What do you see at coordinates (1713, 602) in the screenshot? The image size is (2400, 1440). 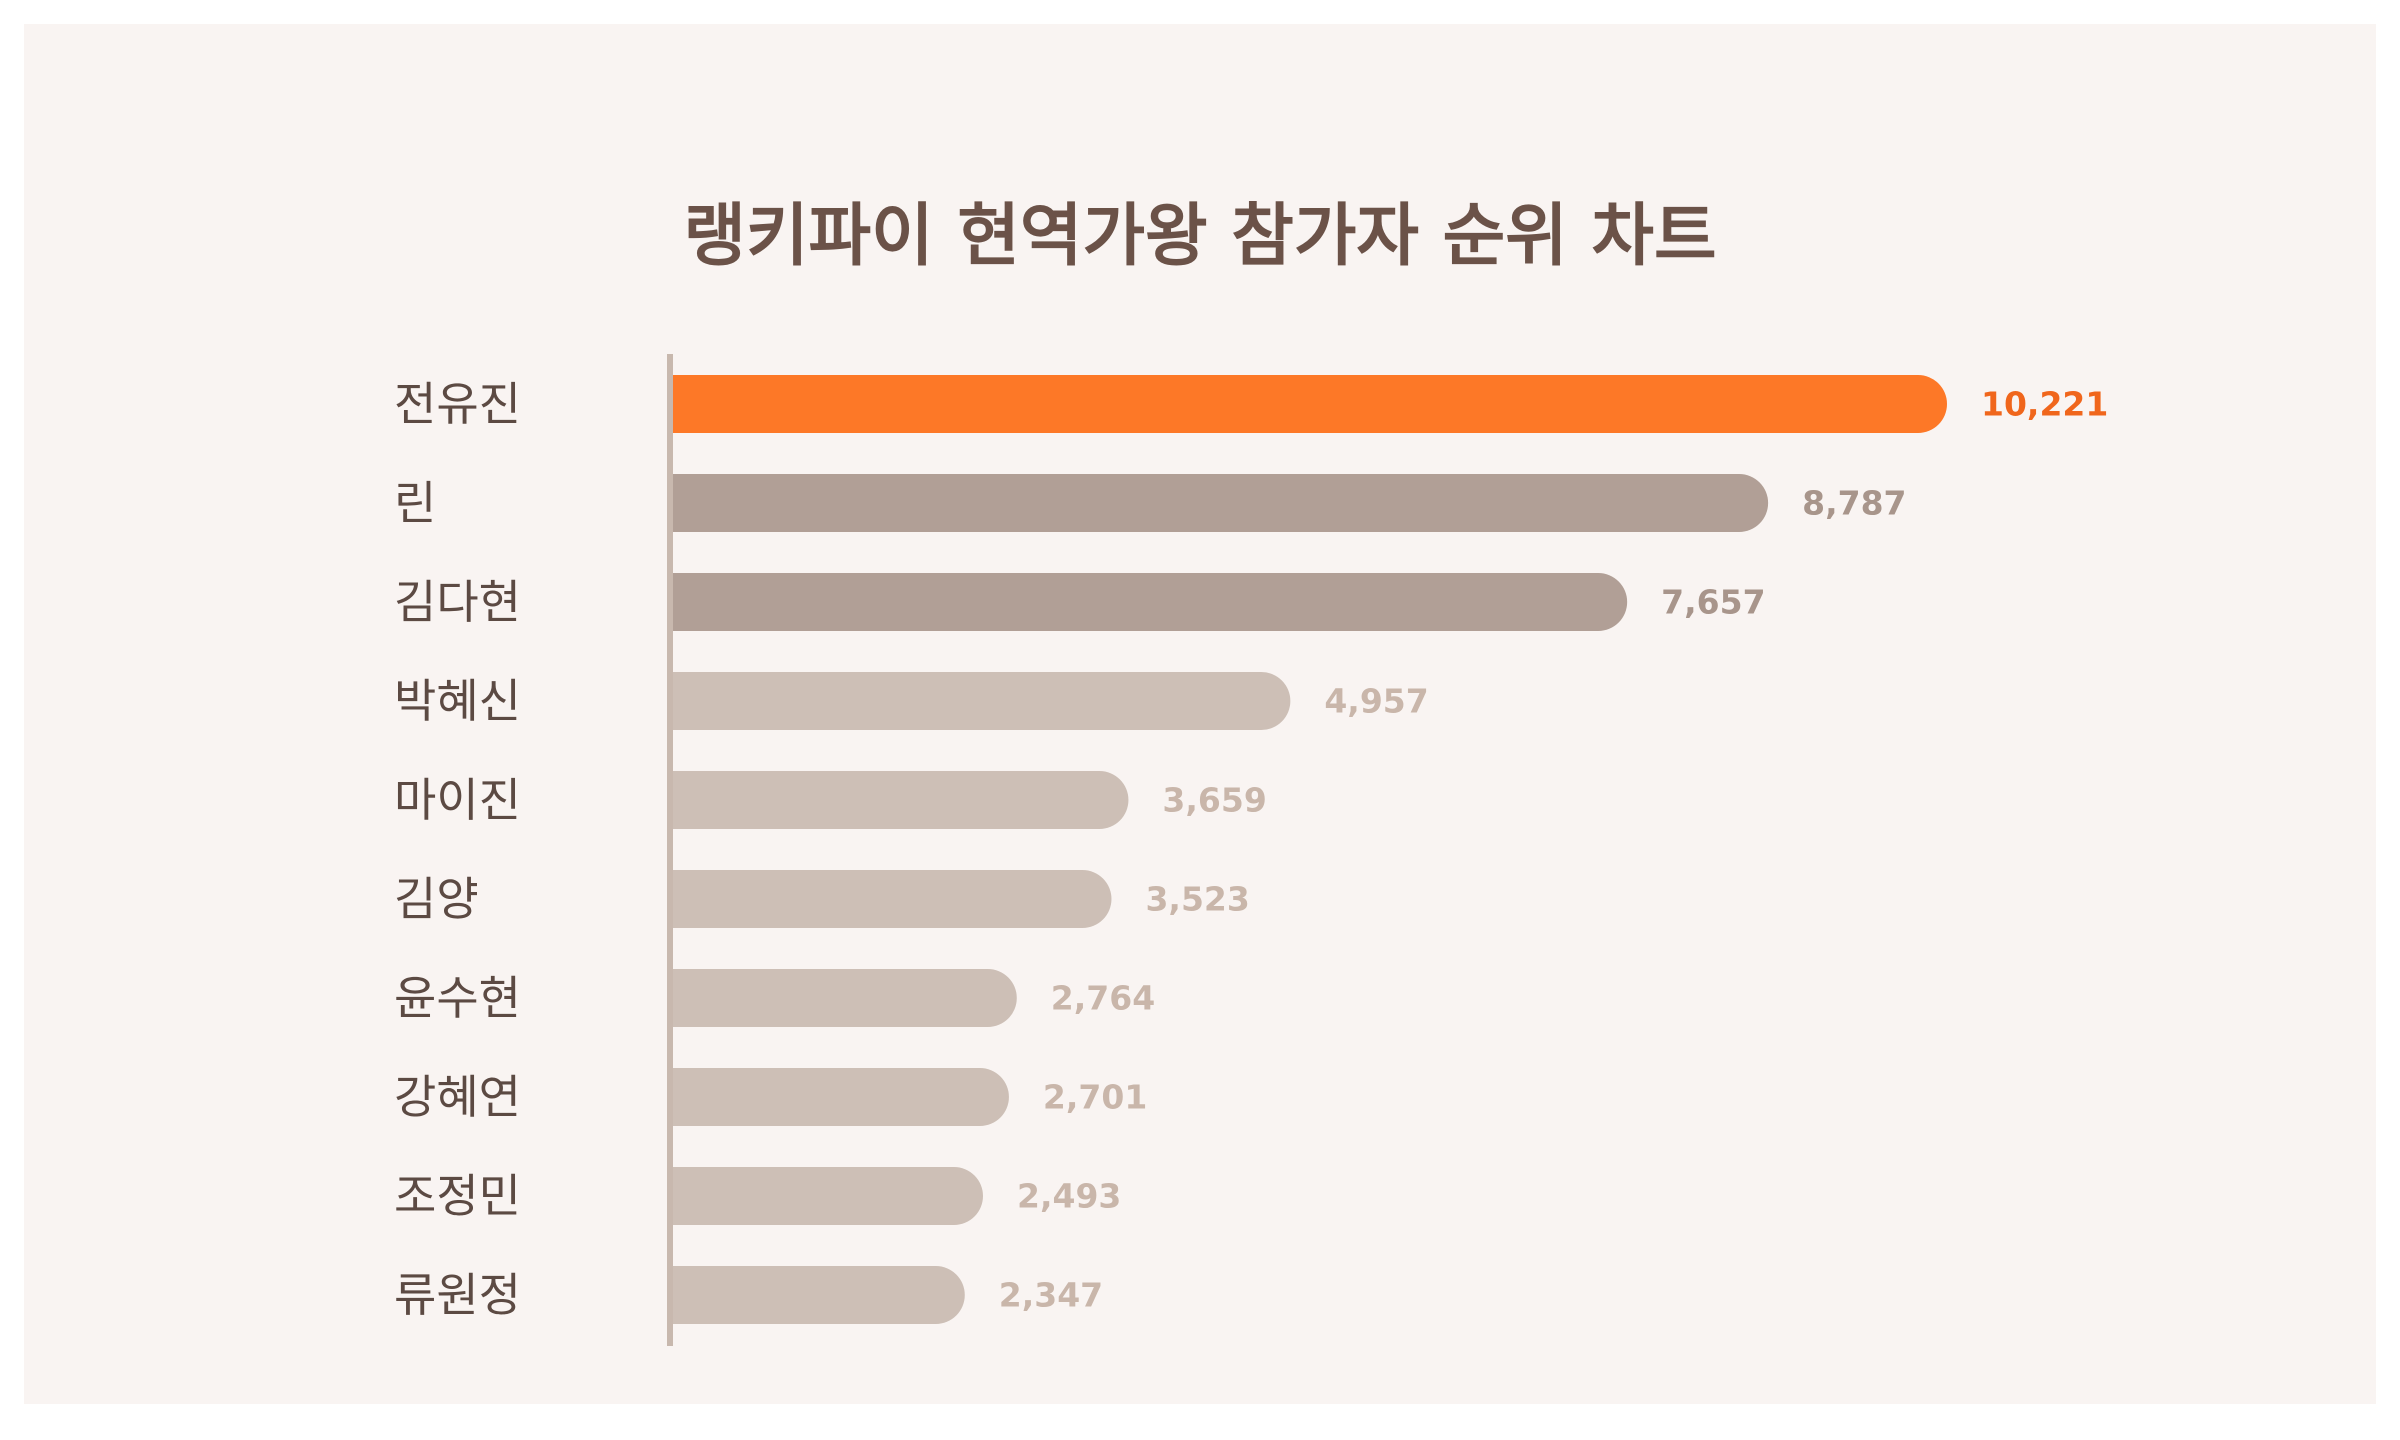 I see `value-label: 7,657` at bounding box center [1713, 602].